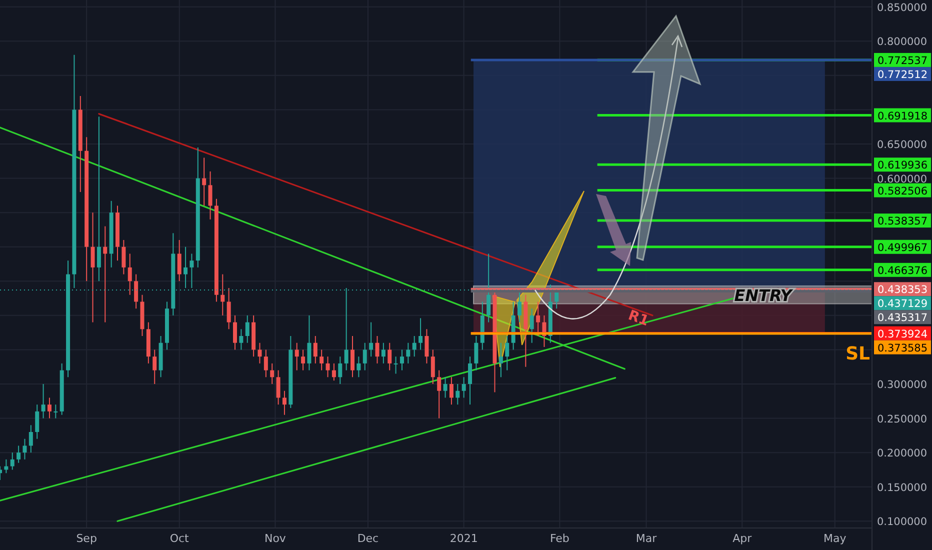 The height and width of the screenshot is (550, 932). What do you see at coordinates (902, 191) in the screenshot?
I see `ref-line-label: 0.582506` at bounding box center [902, 191].